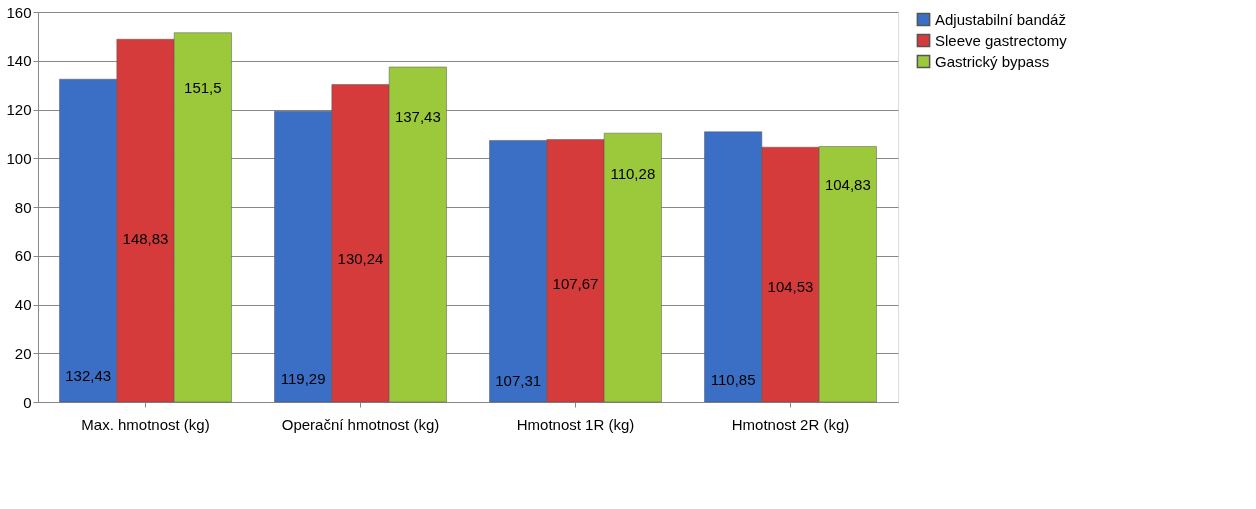 The image size is (1256, 509). I want to click on data-label: 107,67, so click(575, 283).